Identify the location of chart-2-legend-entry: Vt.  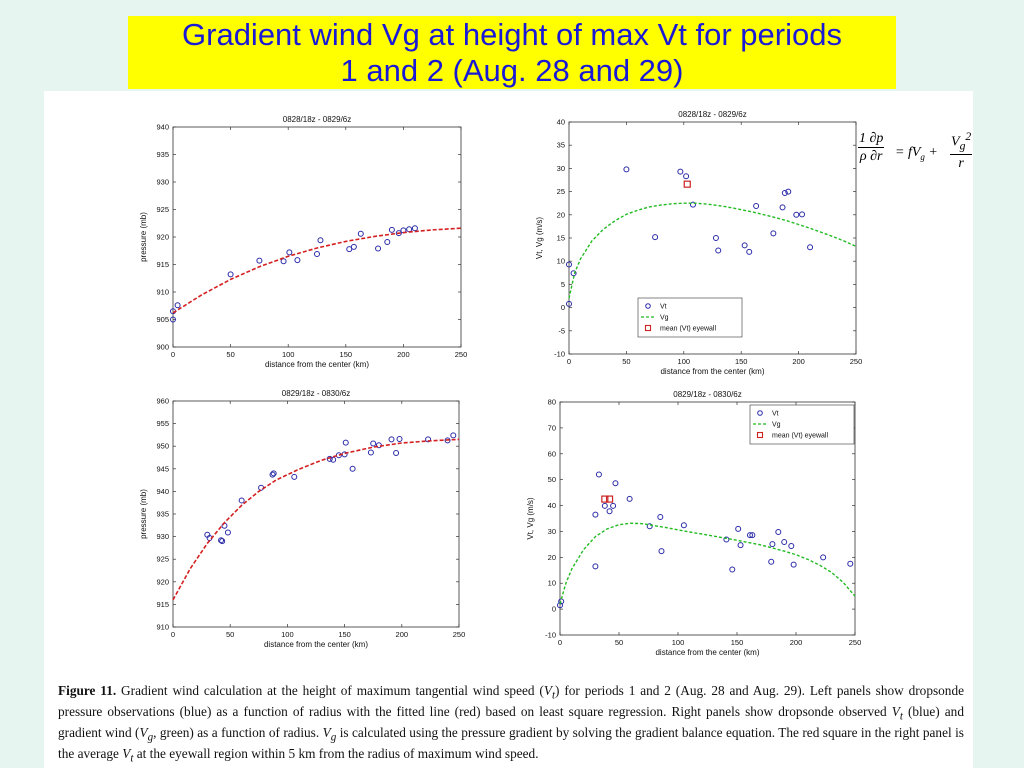
(663, 307).